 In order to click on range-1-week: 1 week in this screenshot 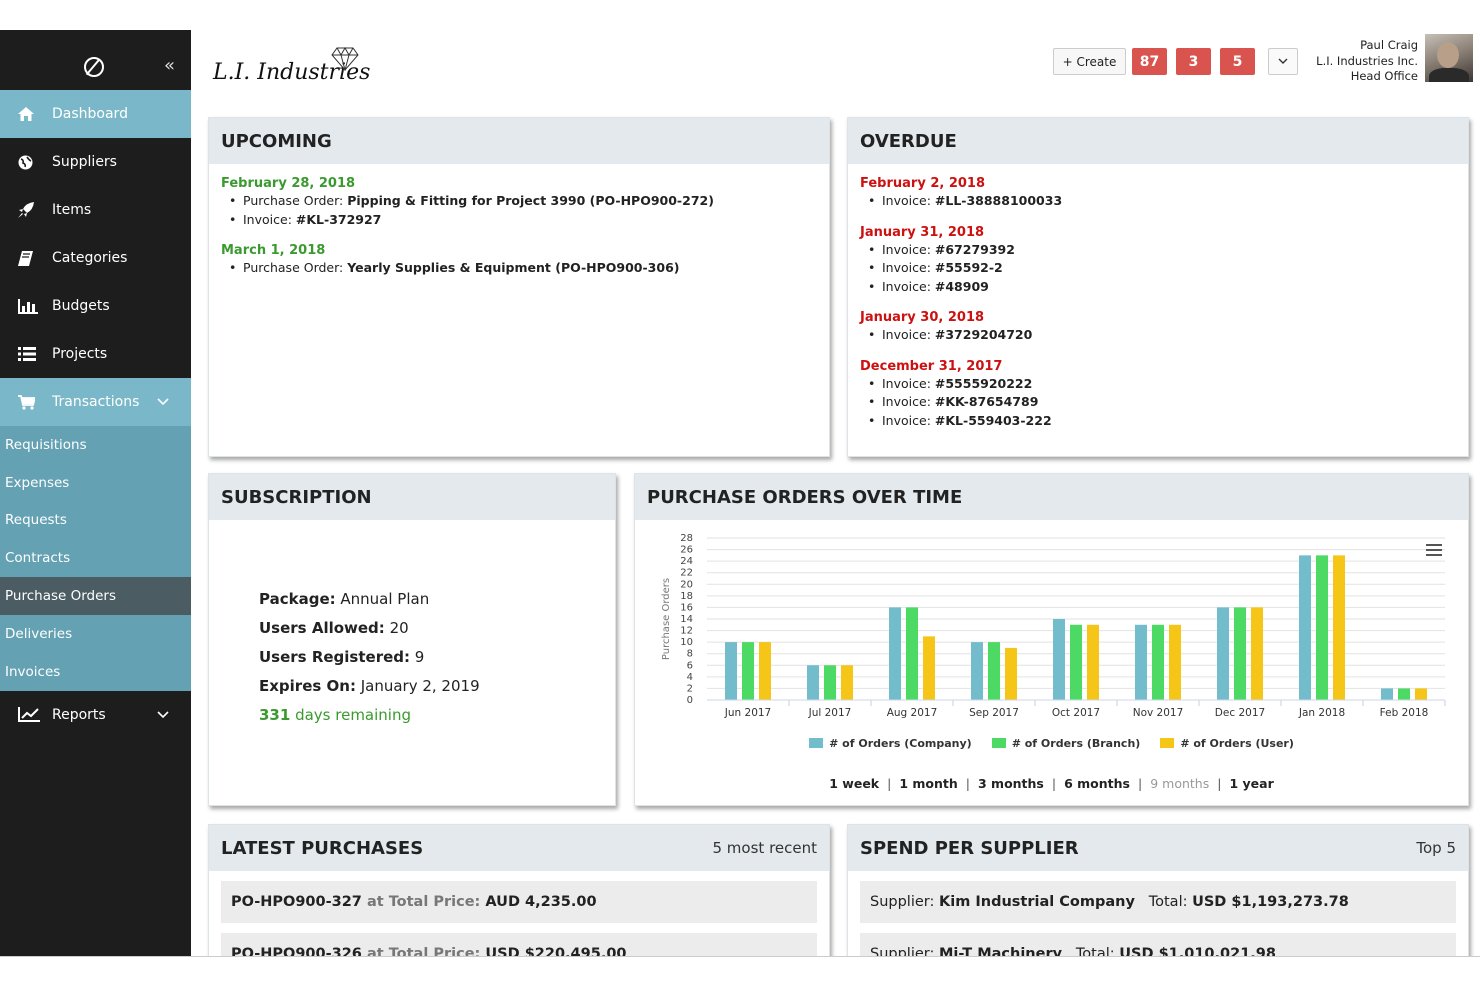, I will do `click(854, 783)`.